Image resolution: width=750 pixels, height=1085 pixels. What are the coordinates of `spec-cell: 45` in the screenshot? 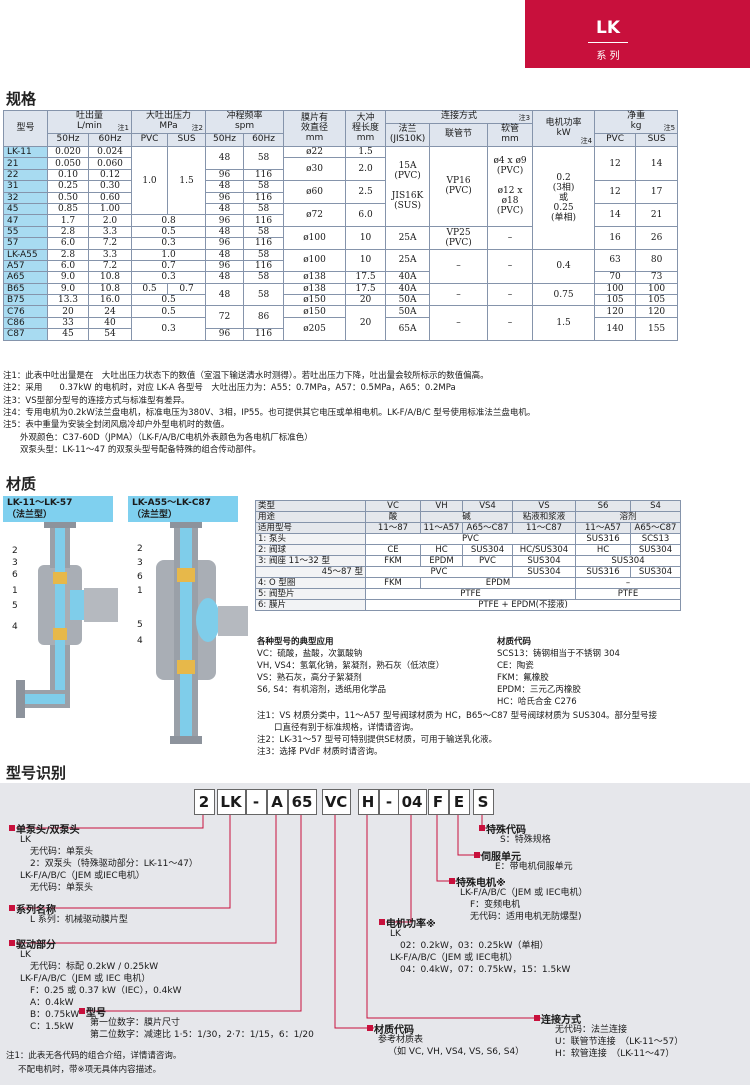 It's located at (68, 334).